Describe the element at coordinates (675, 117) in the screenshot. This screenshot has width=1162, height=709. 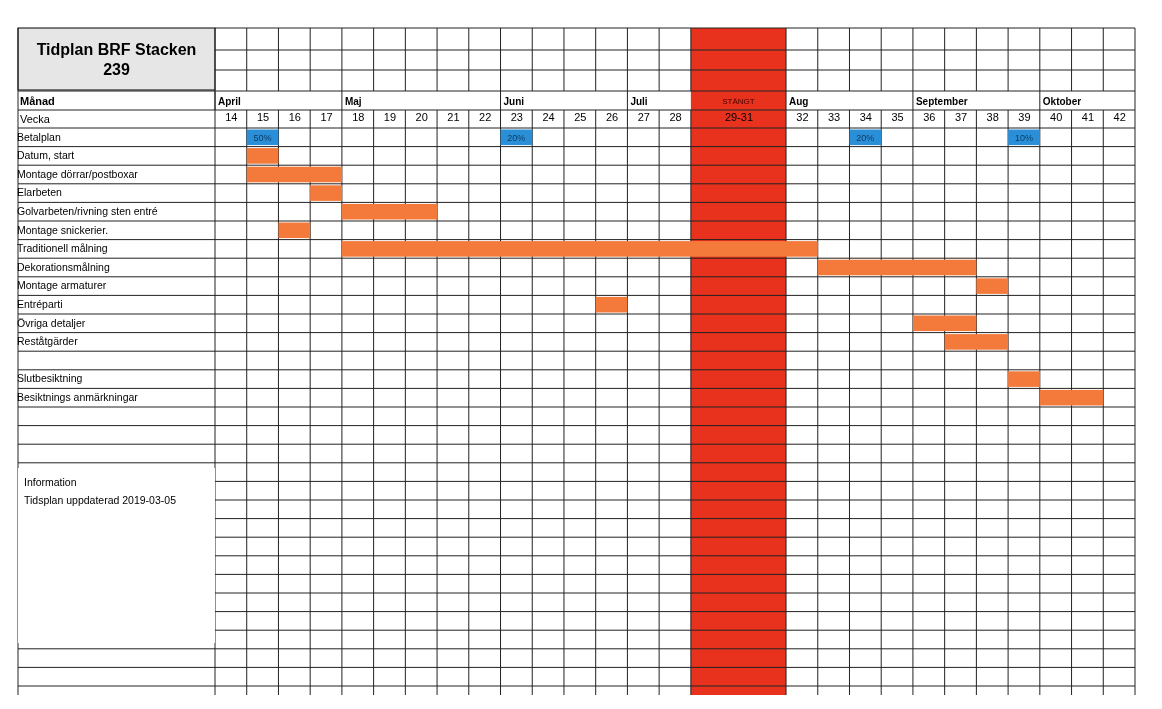
I see `x-tick-label: 28` at that location.